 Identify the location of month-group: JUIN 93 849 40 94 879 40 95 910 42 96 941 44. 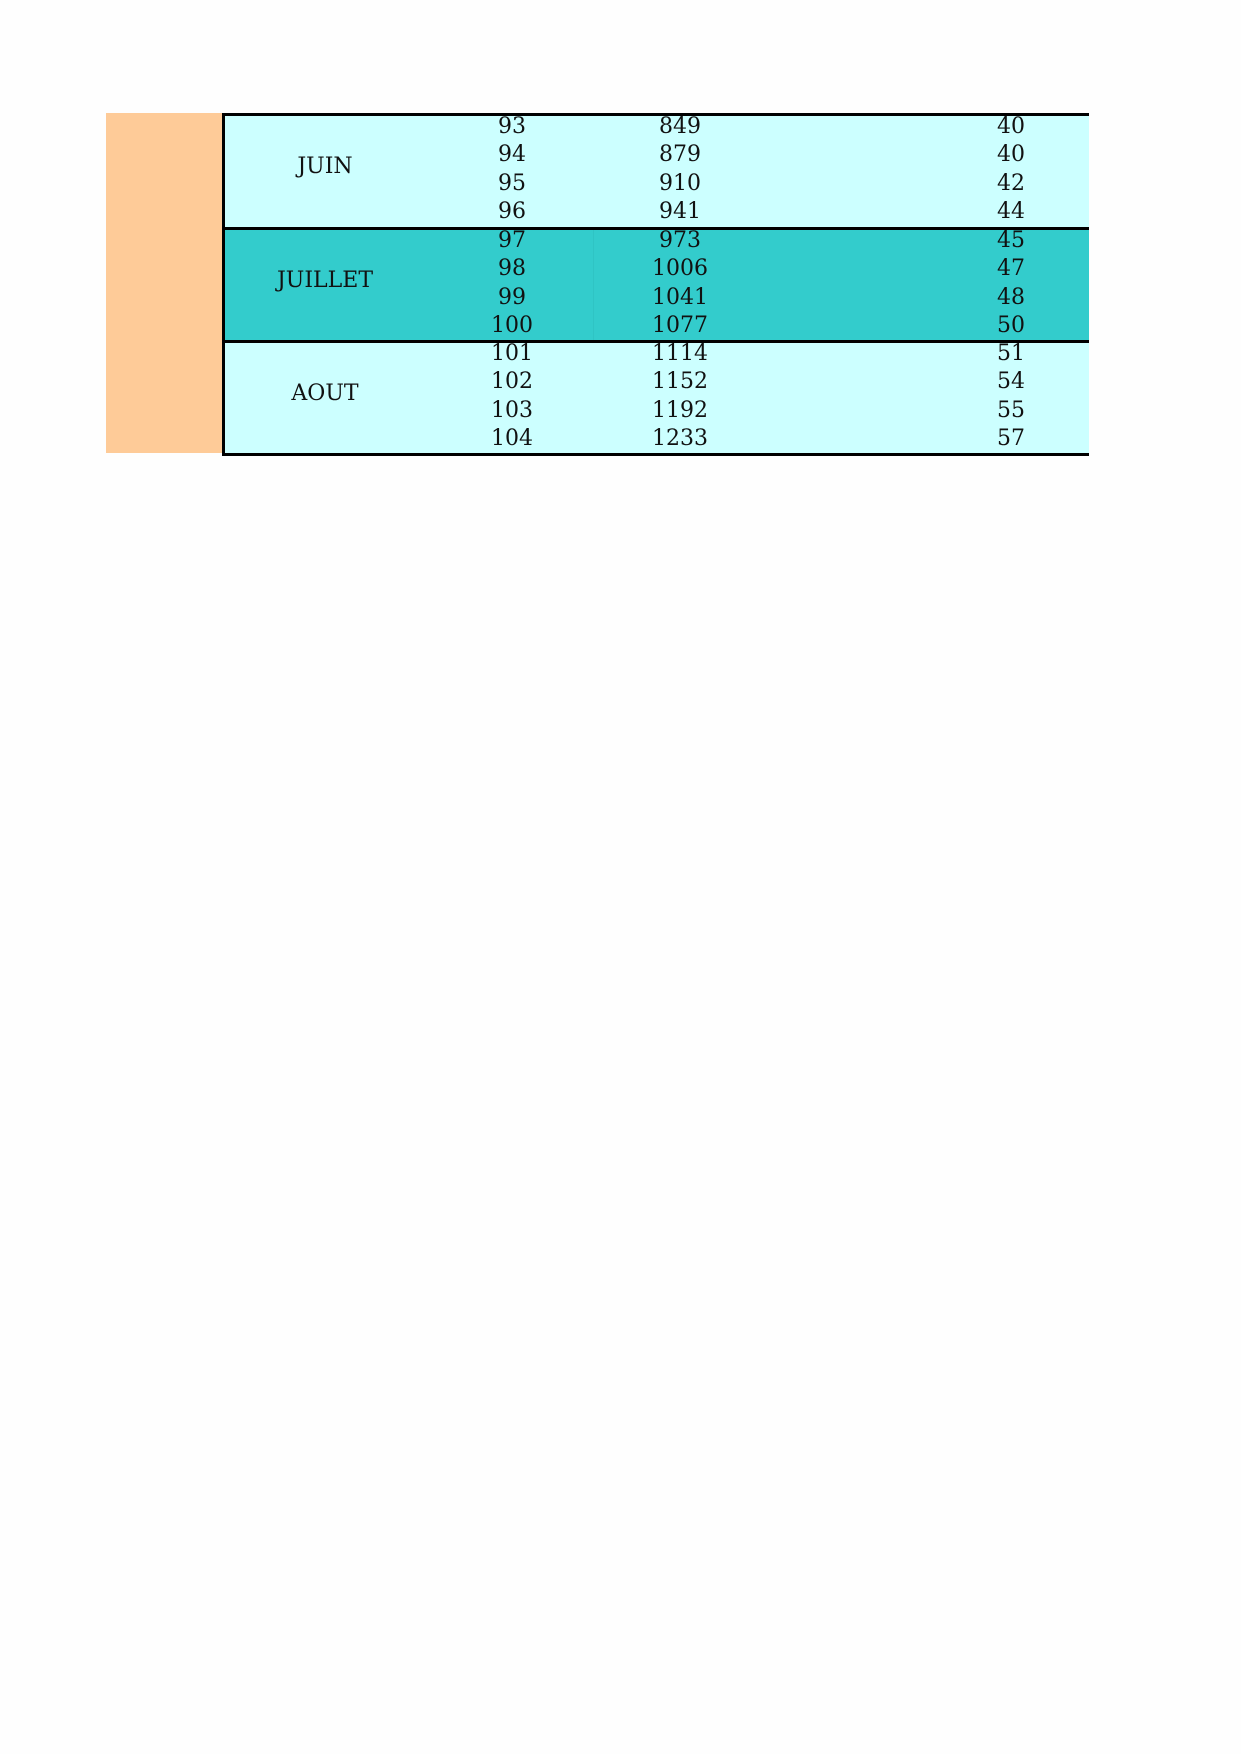
(655, 170).